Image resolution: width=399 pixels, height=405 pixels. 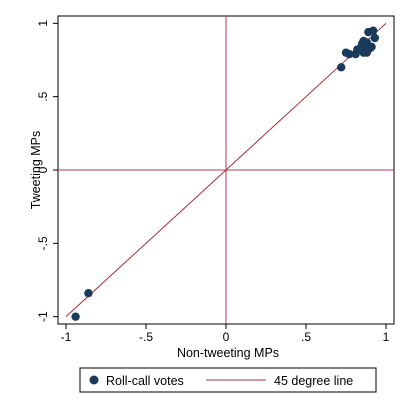 I want to click on x-tick-label: 0, so click(x=226, y=337).